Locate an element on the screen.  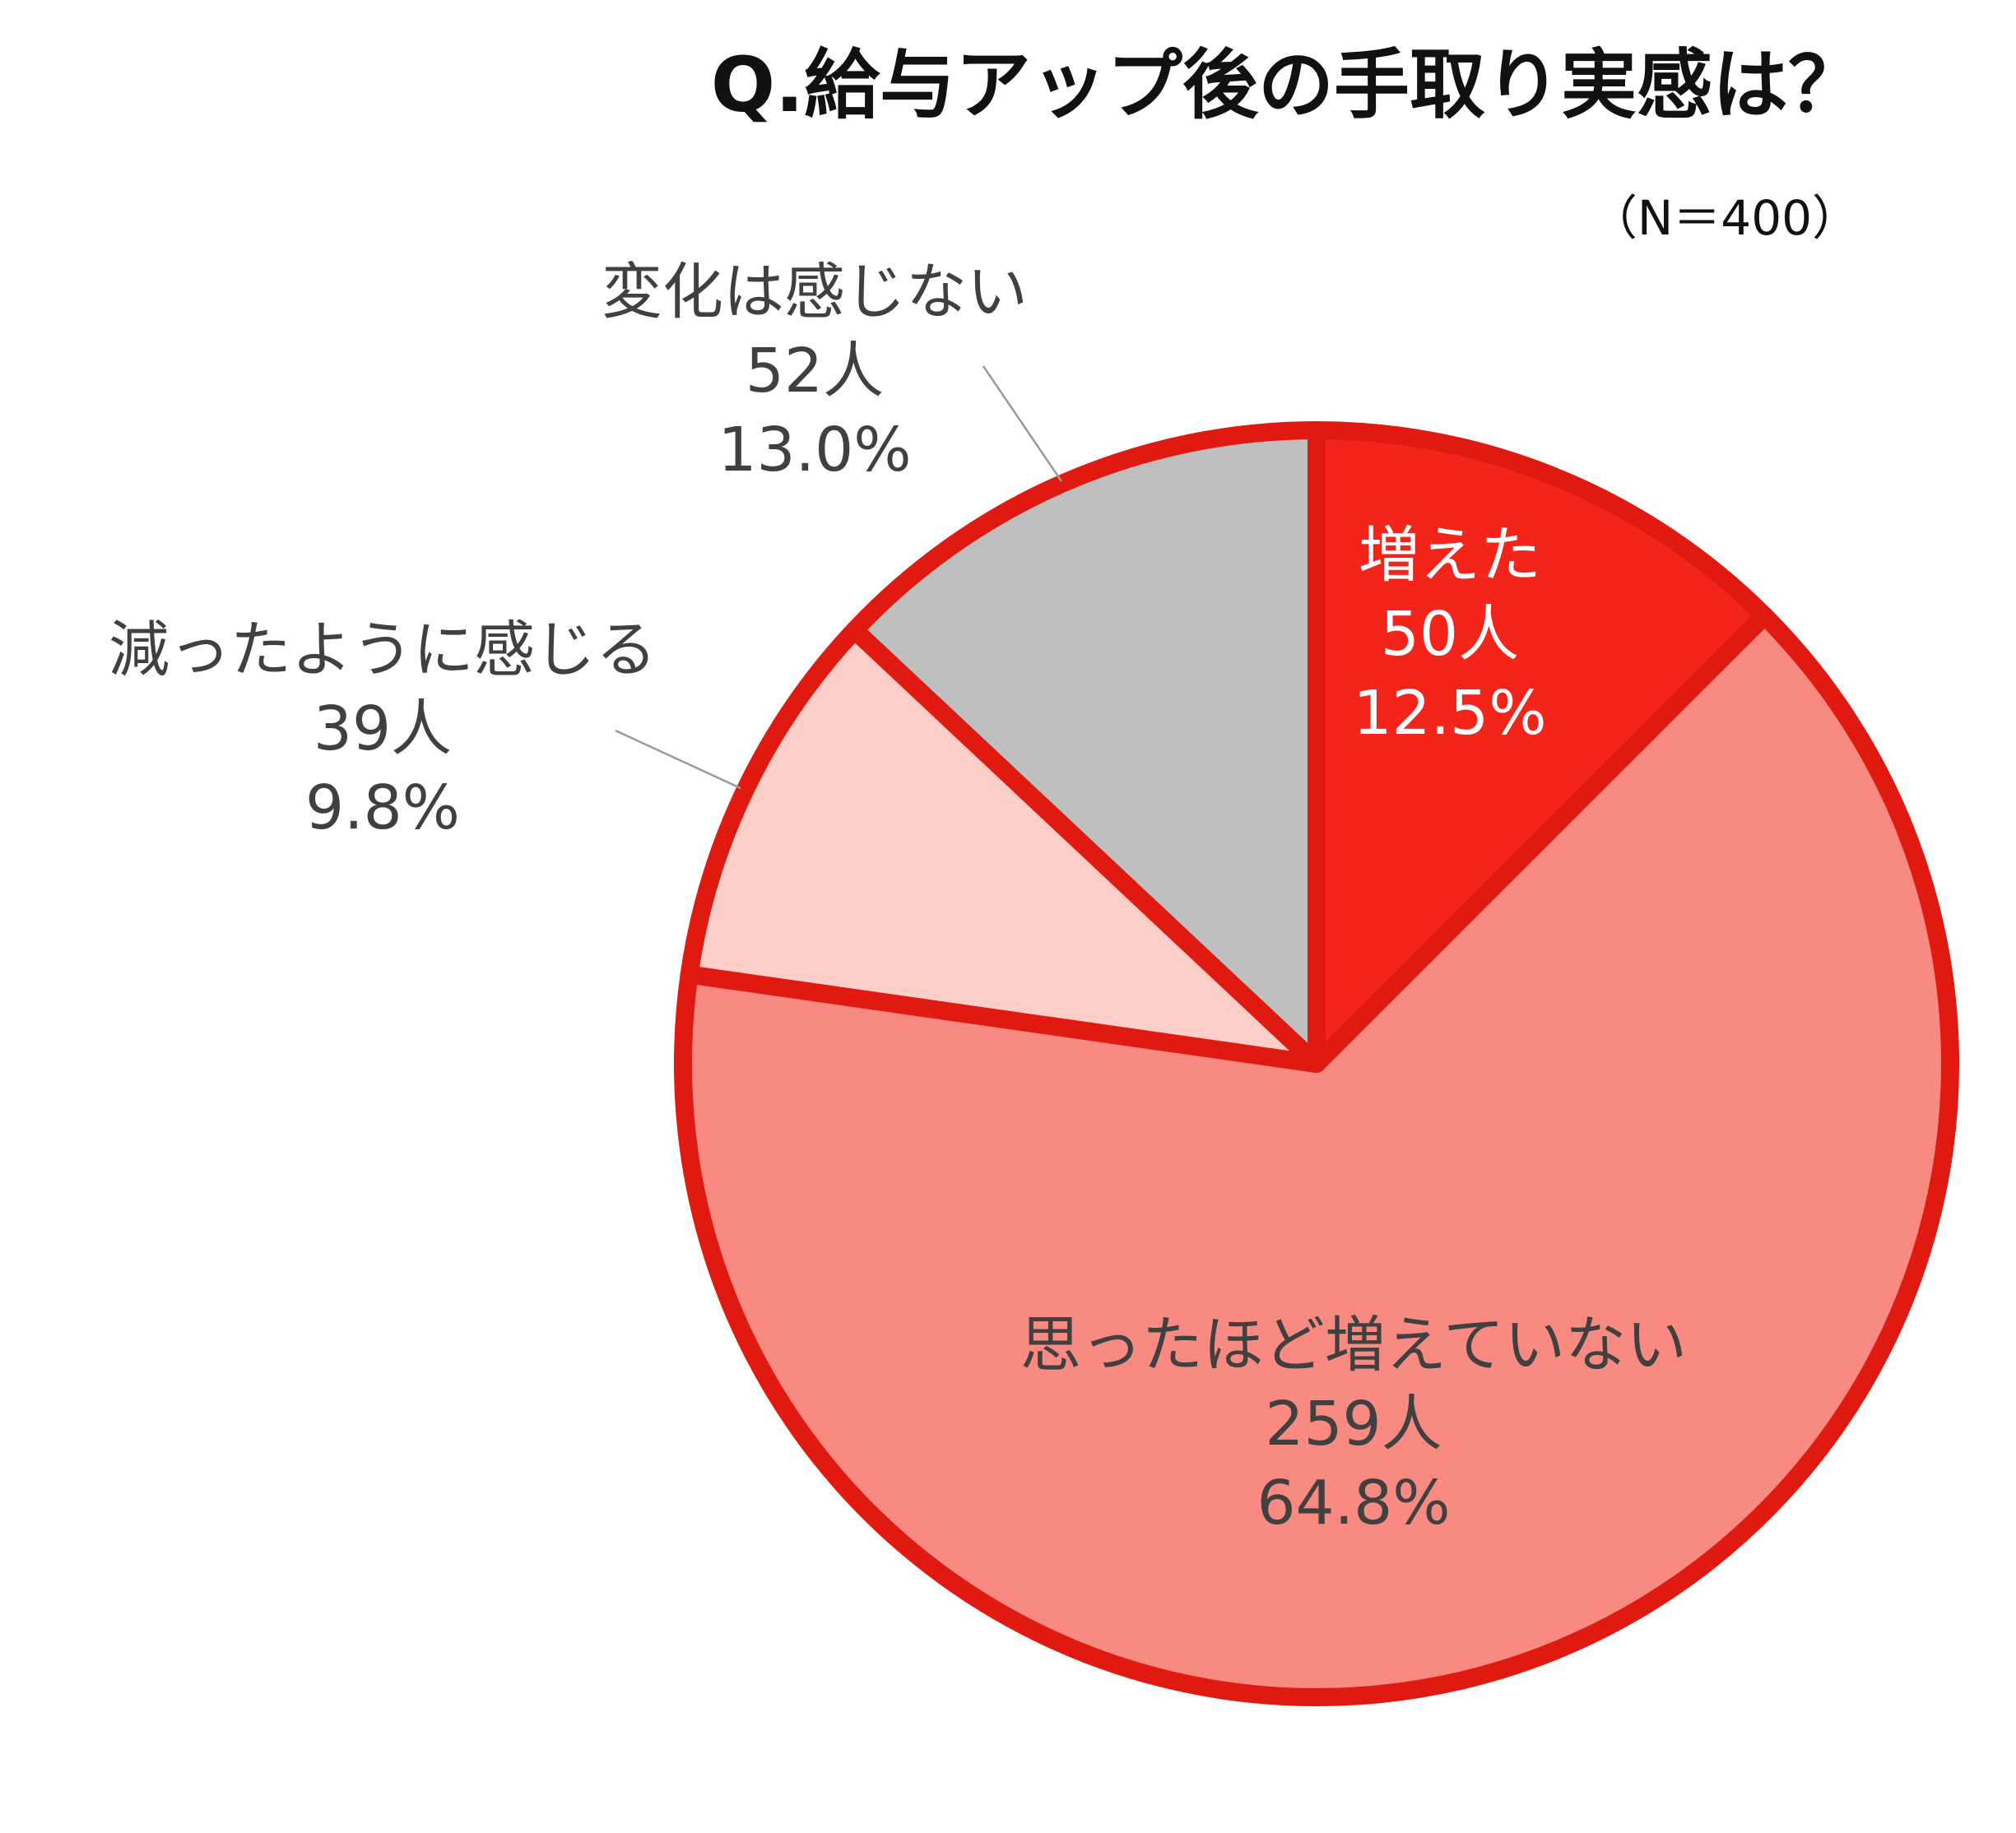
slice-label-name-1: 増えた is located at coordinates (1450, 555).